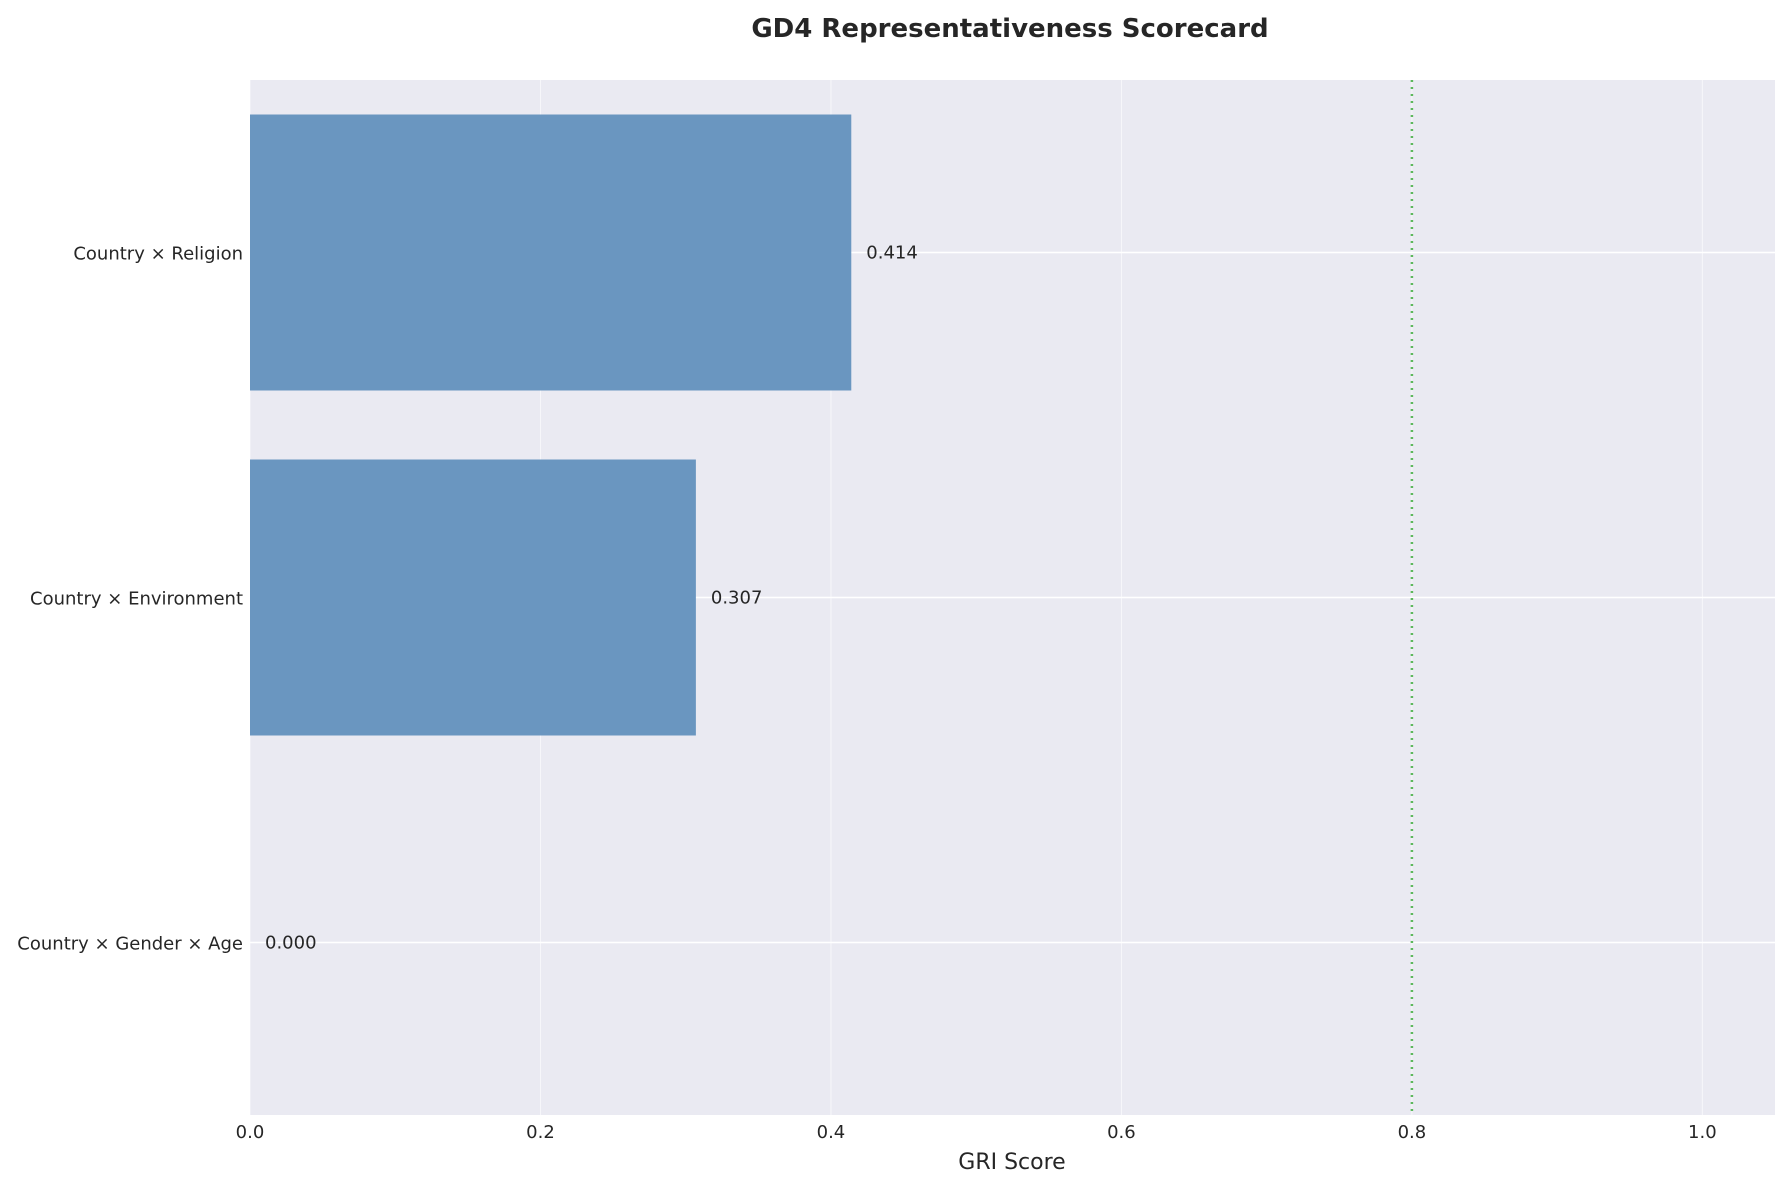  I want to click on y-category-label: Country × Religion, so click(158, 254).